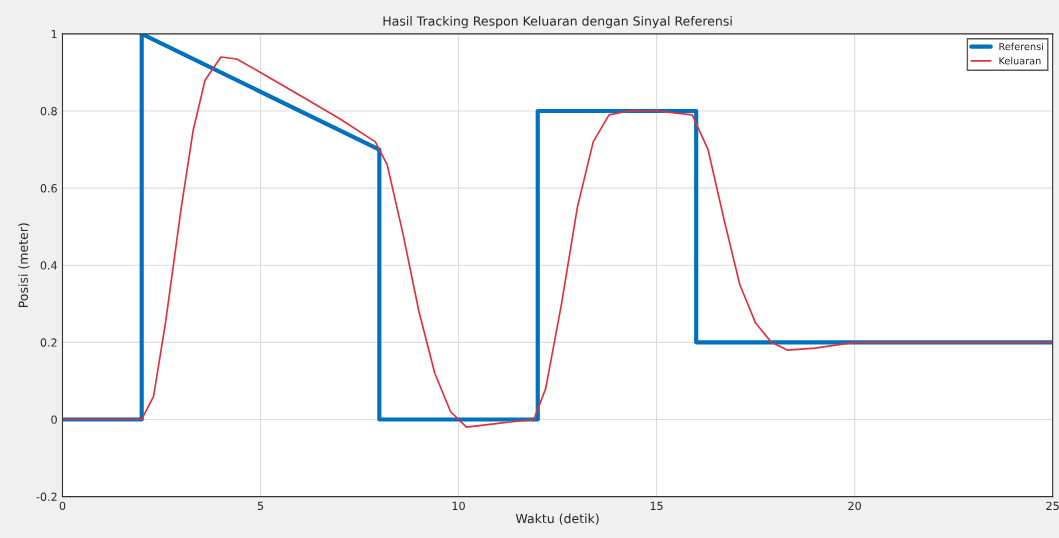 The image size is (1059, 538). Describe the element at coordinates (48, 111) in the screenshot. I see `y-tick-label: 0.8` at that location.